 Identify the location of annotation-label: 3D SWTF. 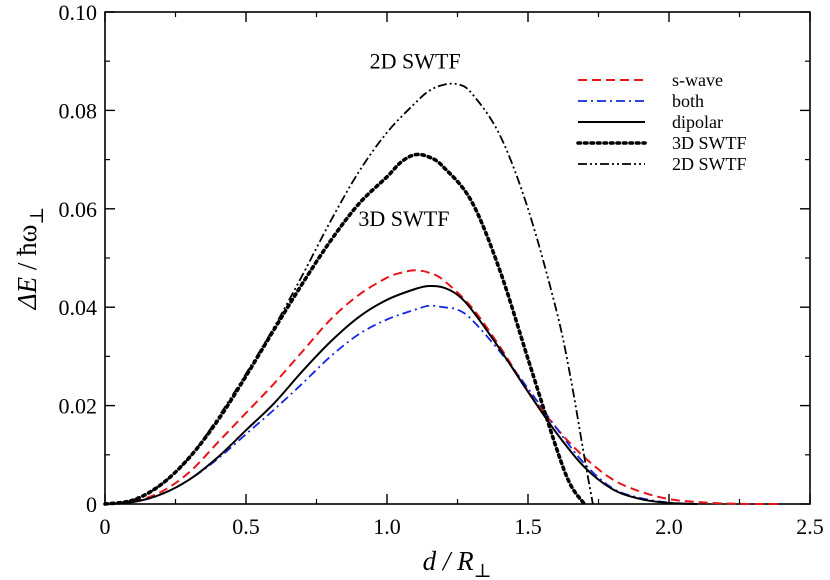
(403, 218).